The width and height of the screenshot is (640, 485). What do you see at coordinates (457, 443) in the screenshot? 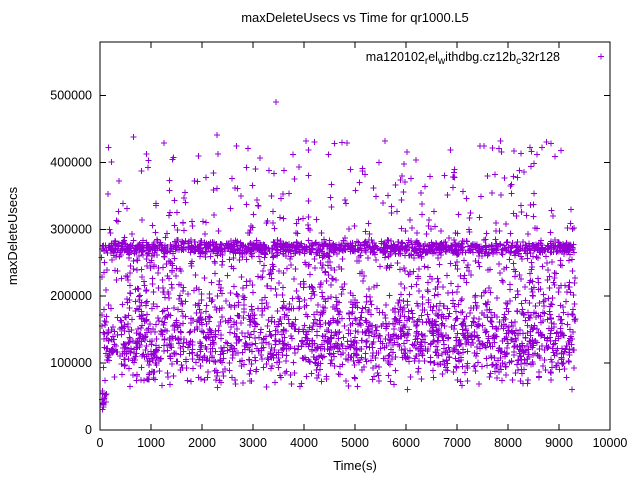
I see `x-tick-label: 7000` at bounding box center [457, 443].